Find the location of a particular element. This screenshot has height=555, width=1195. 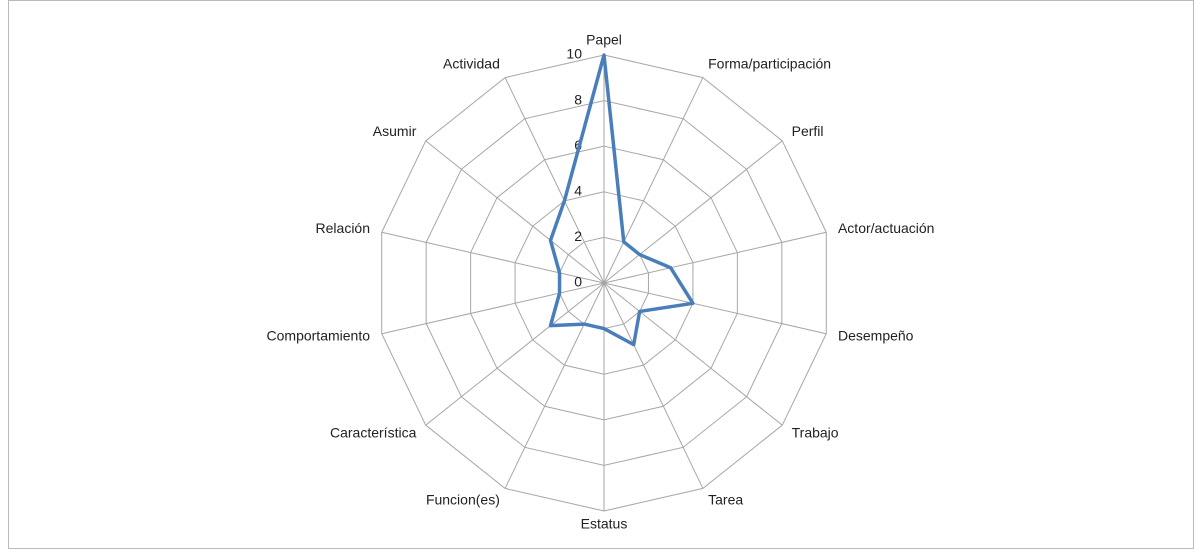

series-line is located at coordinates (621, 200).